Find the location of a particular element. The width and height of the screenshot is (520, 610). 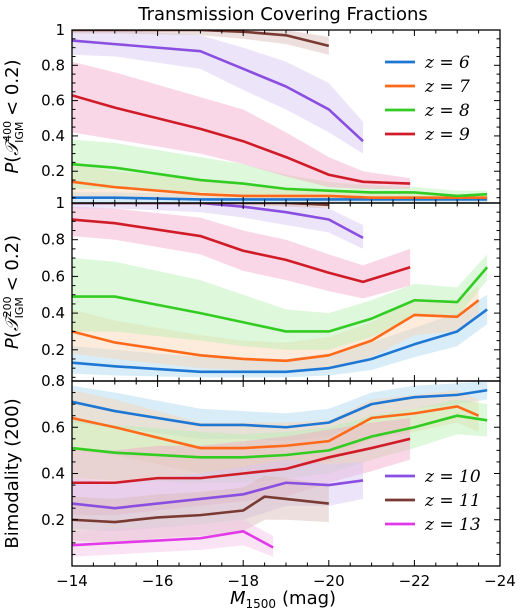

series-line-z13 is located at coordinates (173, 539).